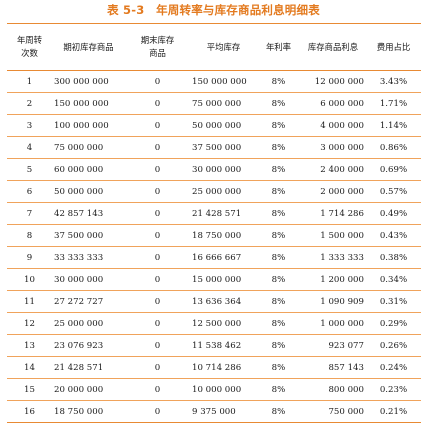  Describe the element at coordinates (157, 53) in the screenshot. I see `header-text-line: 商品` at that location.